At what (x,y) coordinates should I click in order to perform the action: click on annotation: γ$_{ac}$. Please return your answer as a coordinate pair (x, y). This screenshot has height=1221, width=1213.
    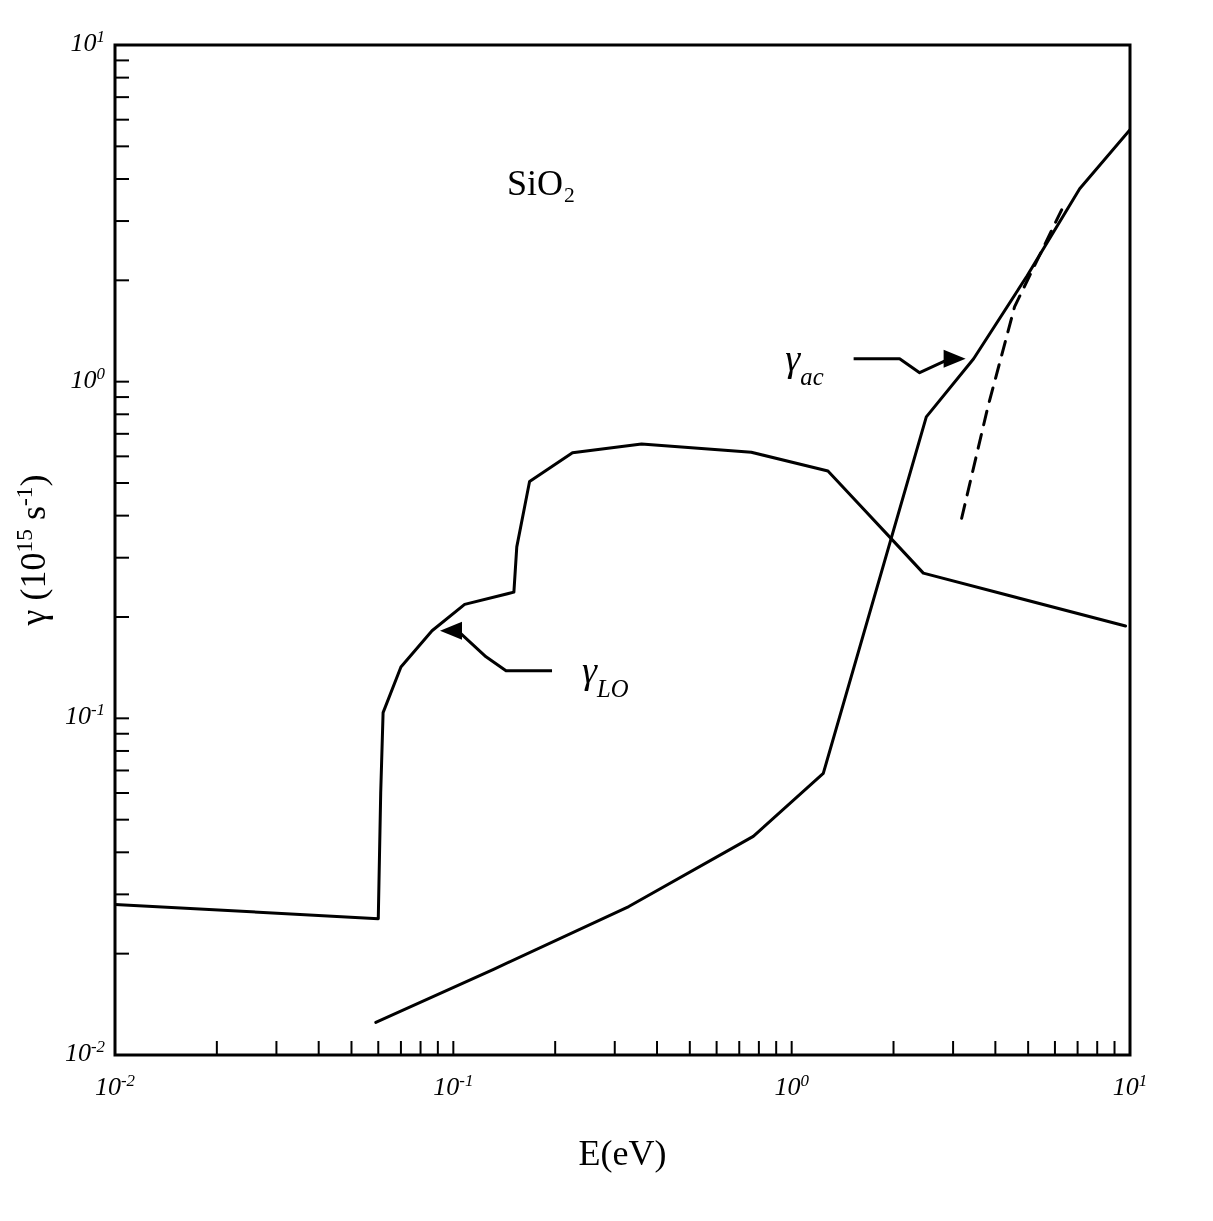
    Looking at the image, I should click on (804, 363).